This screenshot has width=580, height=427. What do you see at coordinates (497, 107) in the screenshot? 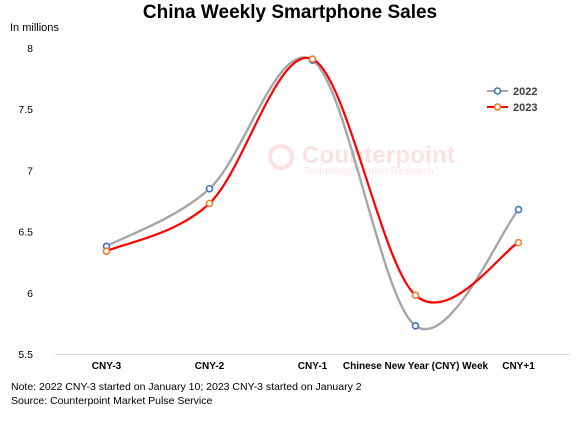
I see `legend-marker-2023` at bounding box center [497, 107].